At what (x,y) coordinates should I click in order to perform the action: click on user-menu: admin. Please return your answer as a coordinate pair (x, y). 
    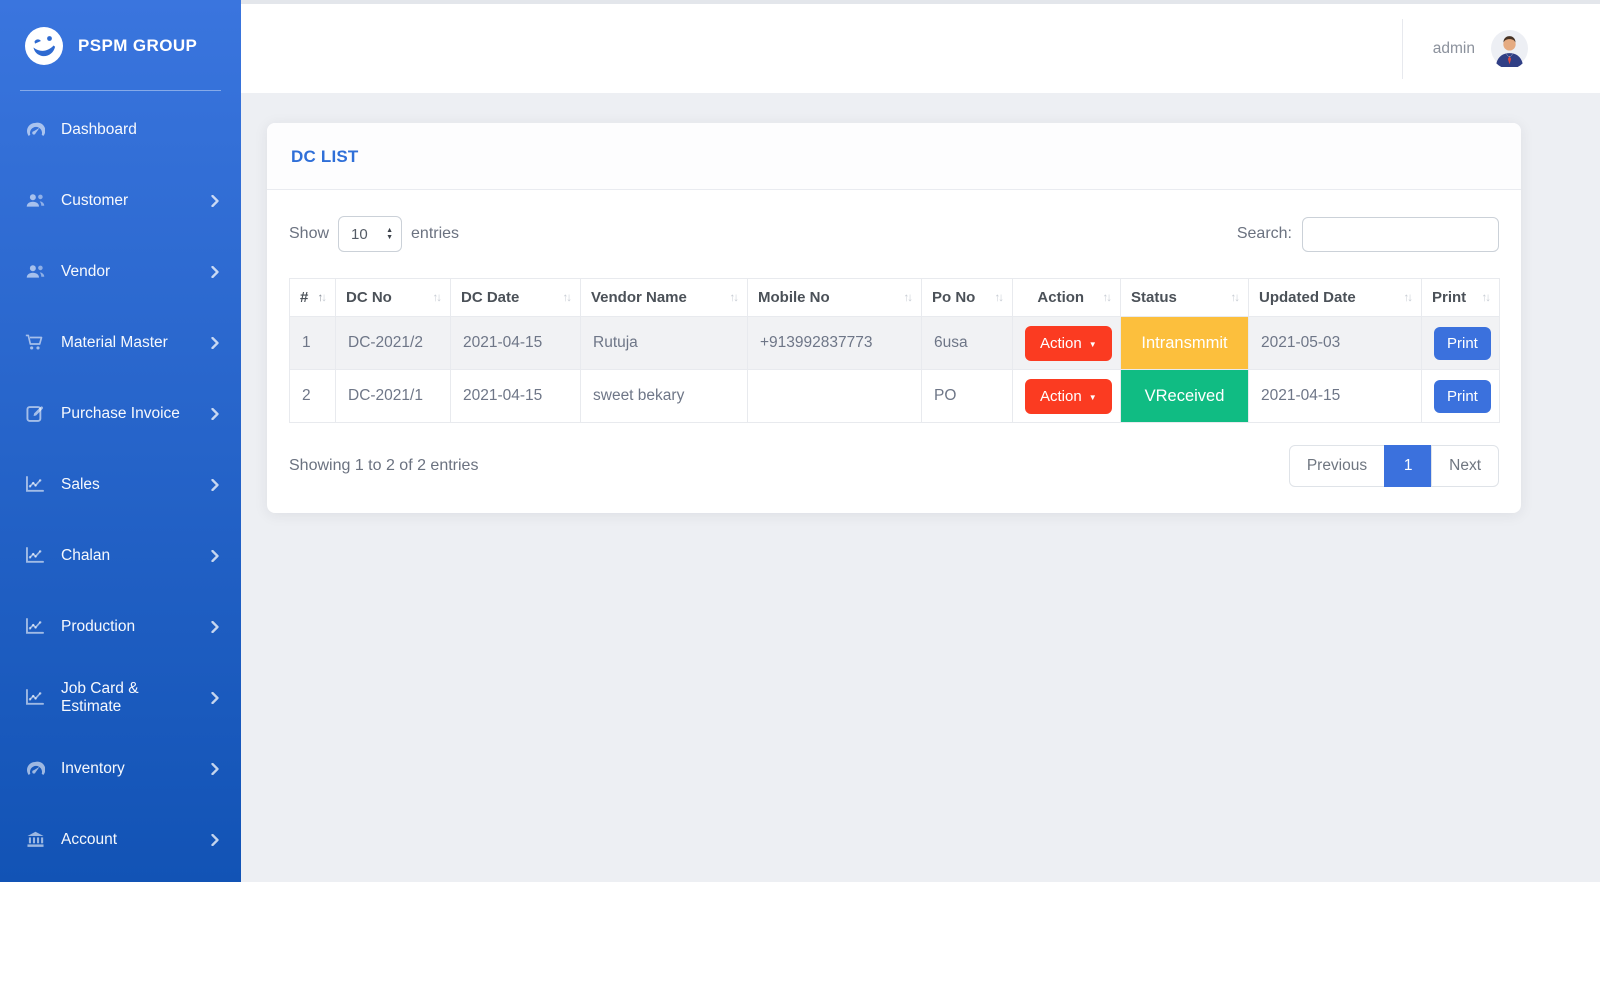
    Looking at the image, I should click on (1500, 48).